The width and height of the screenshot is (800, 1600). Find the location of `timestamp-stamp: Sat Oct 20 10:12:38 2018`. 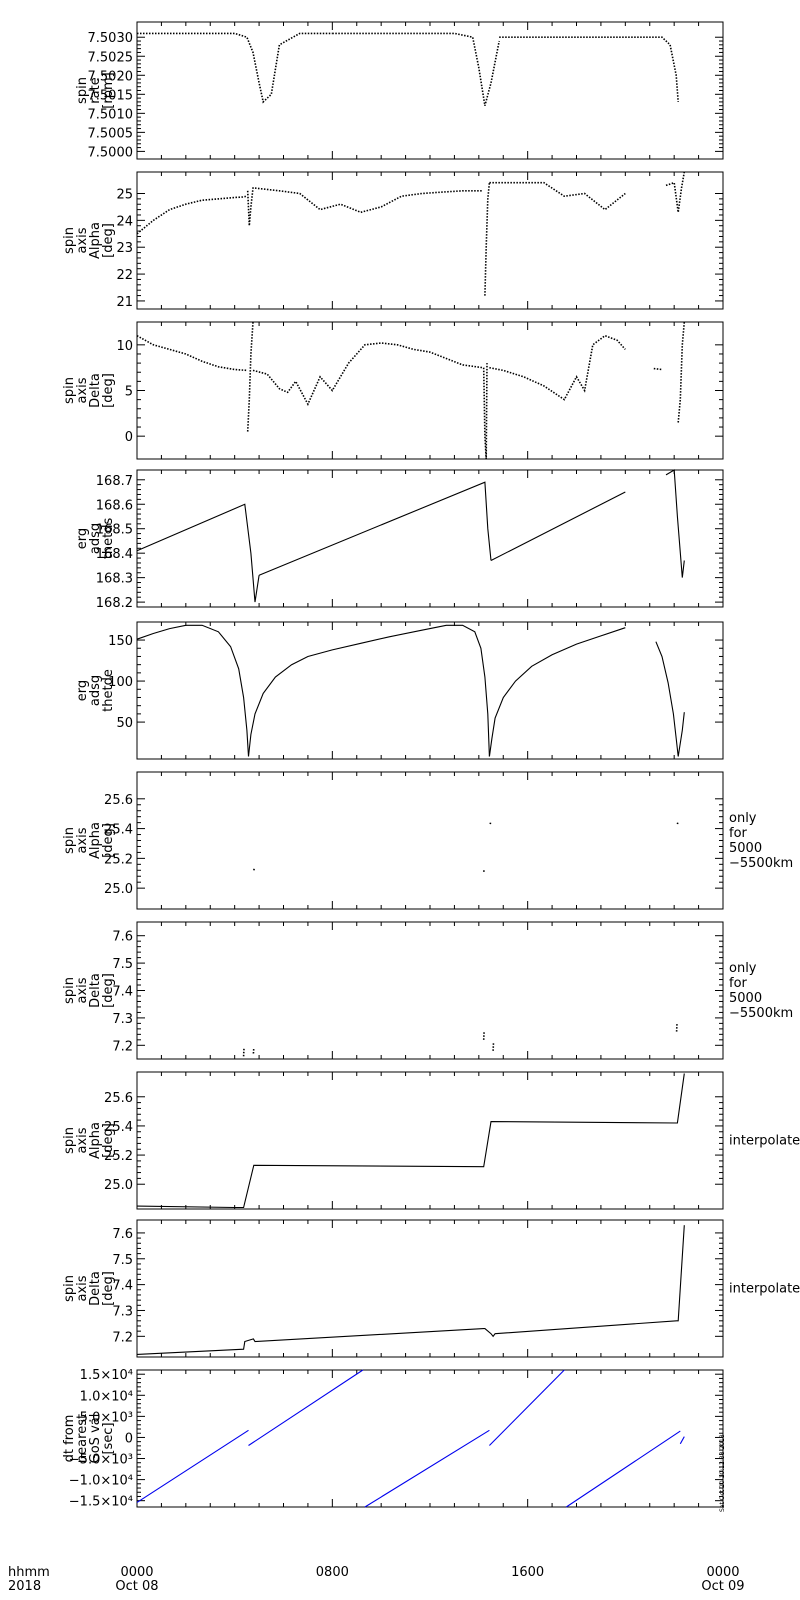

timestamp-stamp: Sat Oct 20 10:12:38 2018 is located at coordinates (722, 1473).